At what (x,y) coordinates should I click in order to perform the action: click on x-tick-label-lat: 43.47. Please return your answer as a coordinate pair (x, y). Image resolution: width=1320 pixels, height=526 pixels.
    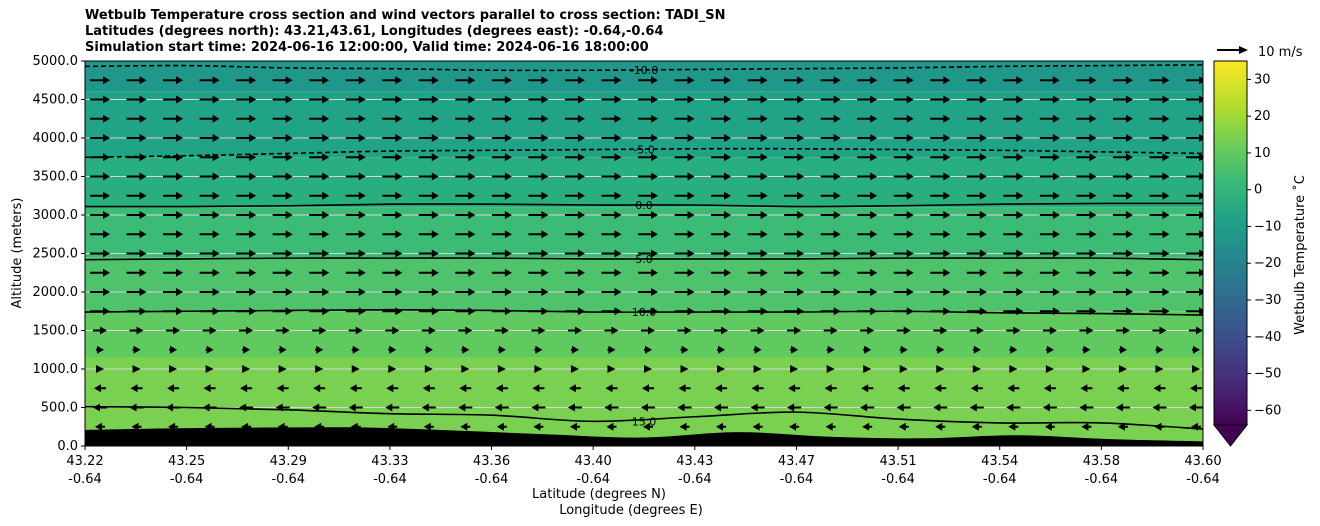
    Looking at the image, I should click on (796, 461).